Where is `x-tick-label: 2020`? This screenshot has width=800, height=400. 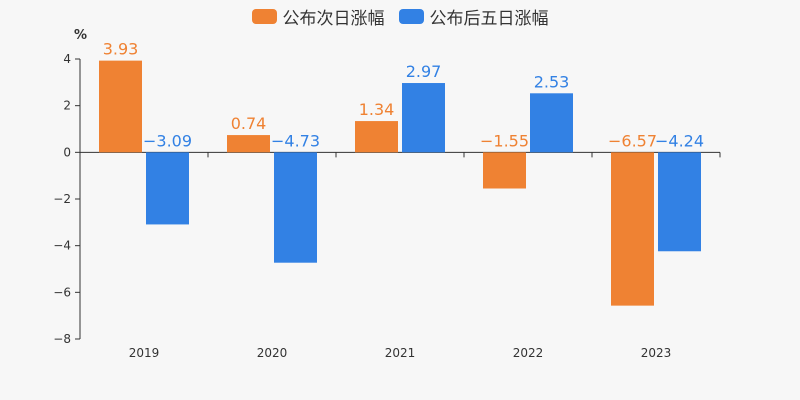 x-tick-label: 2020 is located at coordinates (272, 353).